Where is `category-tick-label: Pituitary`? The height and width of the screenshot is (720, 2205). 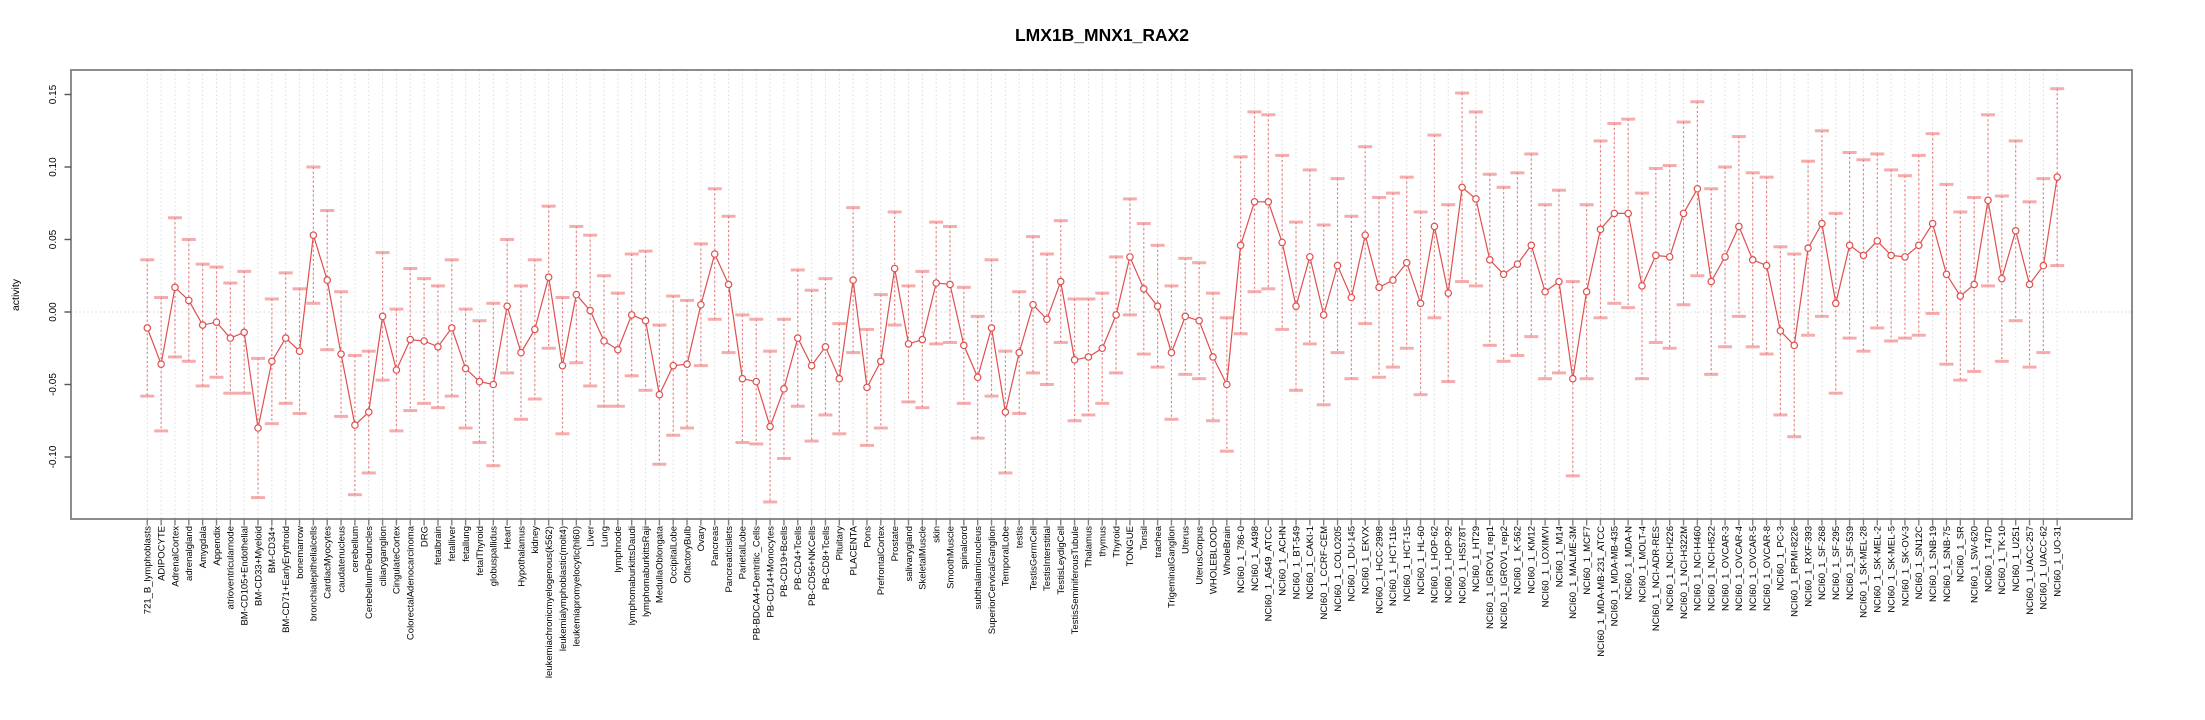 category-tick-label: Pituitary is located at coordinates (840, 543).